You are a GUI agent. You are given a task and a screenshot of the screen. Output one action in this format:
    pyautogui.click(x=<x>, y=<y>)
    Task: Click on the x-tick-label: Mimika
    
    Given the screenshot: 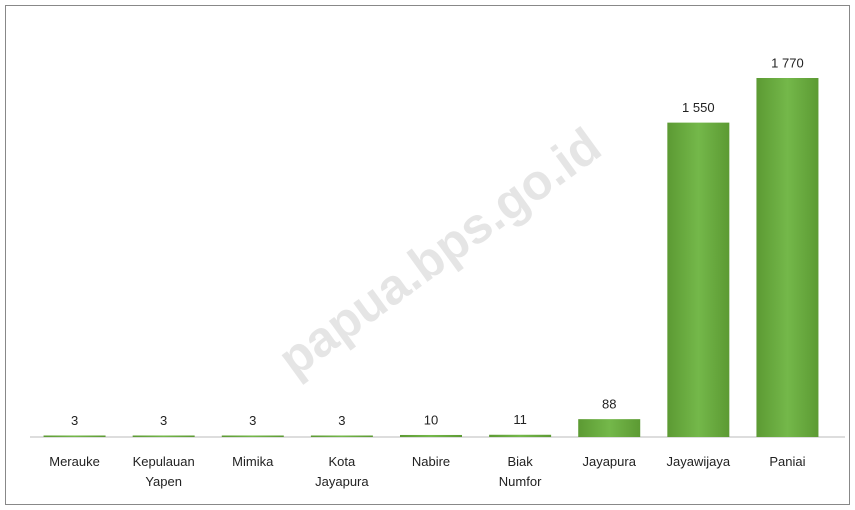 What is the action you would take?
    pyautogui.click(x=253, y=461)
    